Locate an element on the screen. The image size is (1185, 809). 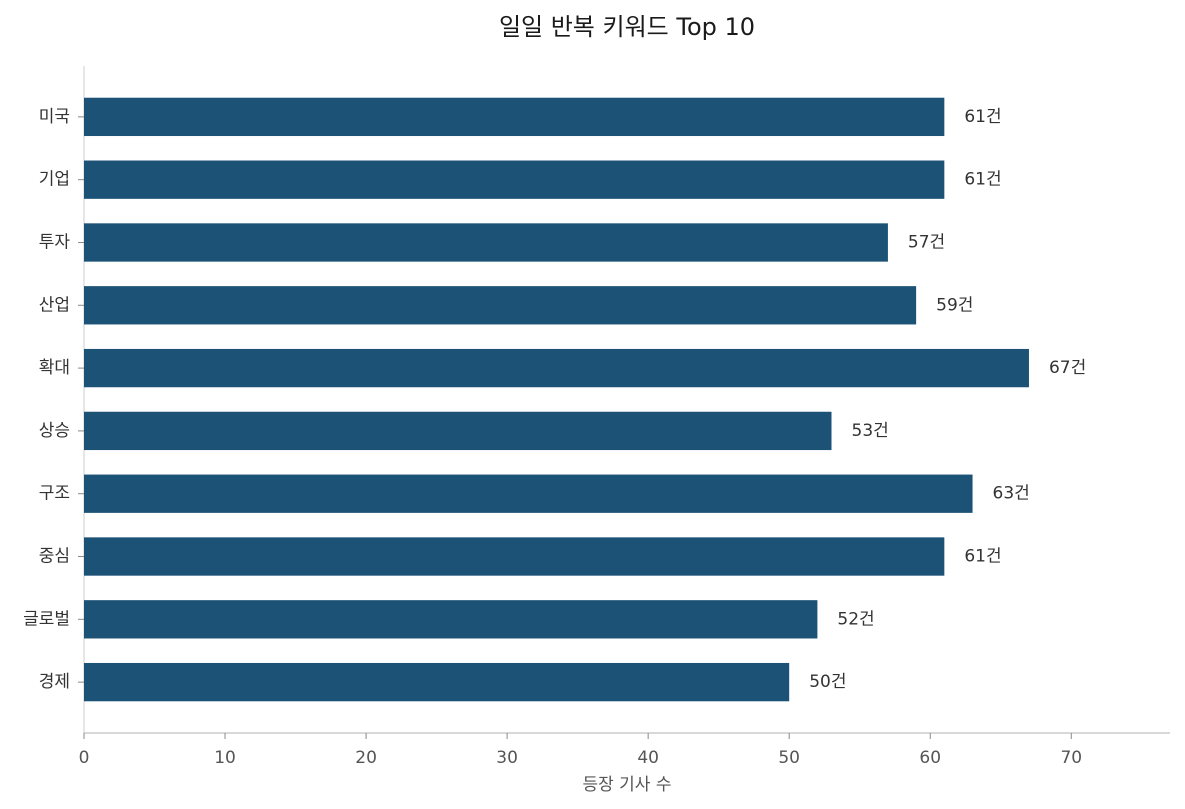
y-tick-label: 산업 is located at coordinates (54, 305).